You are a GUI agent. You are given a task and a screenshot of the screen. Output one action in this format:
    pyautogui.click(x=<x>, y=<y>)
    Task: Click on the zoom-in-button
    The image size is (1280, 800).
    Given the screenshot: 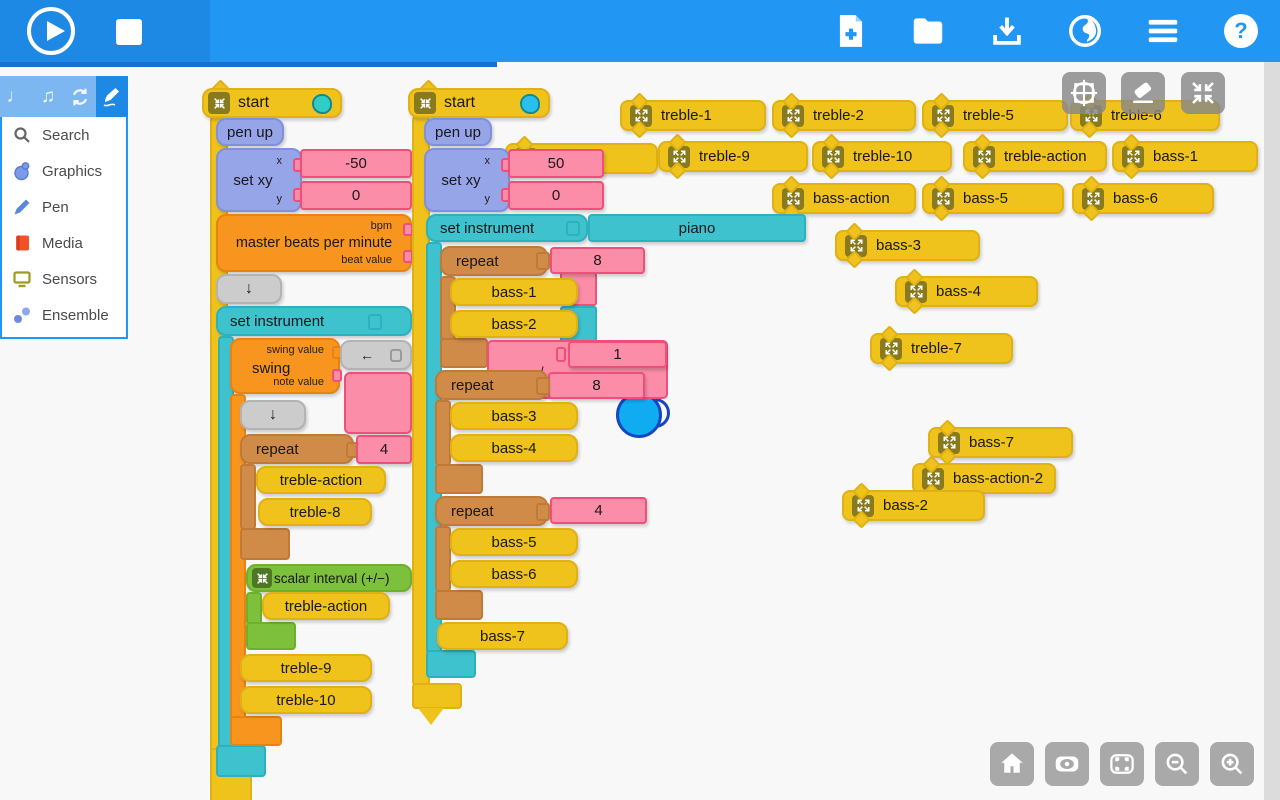 What is the action you would take?
    pyautogui.click(x=1232, y=764)
    